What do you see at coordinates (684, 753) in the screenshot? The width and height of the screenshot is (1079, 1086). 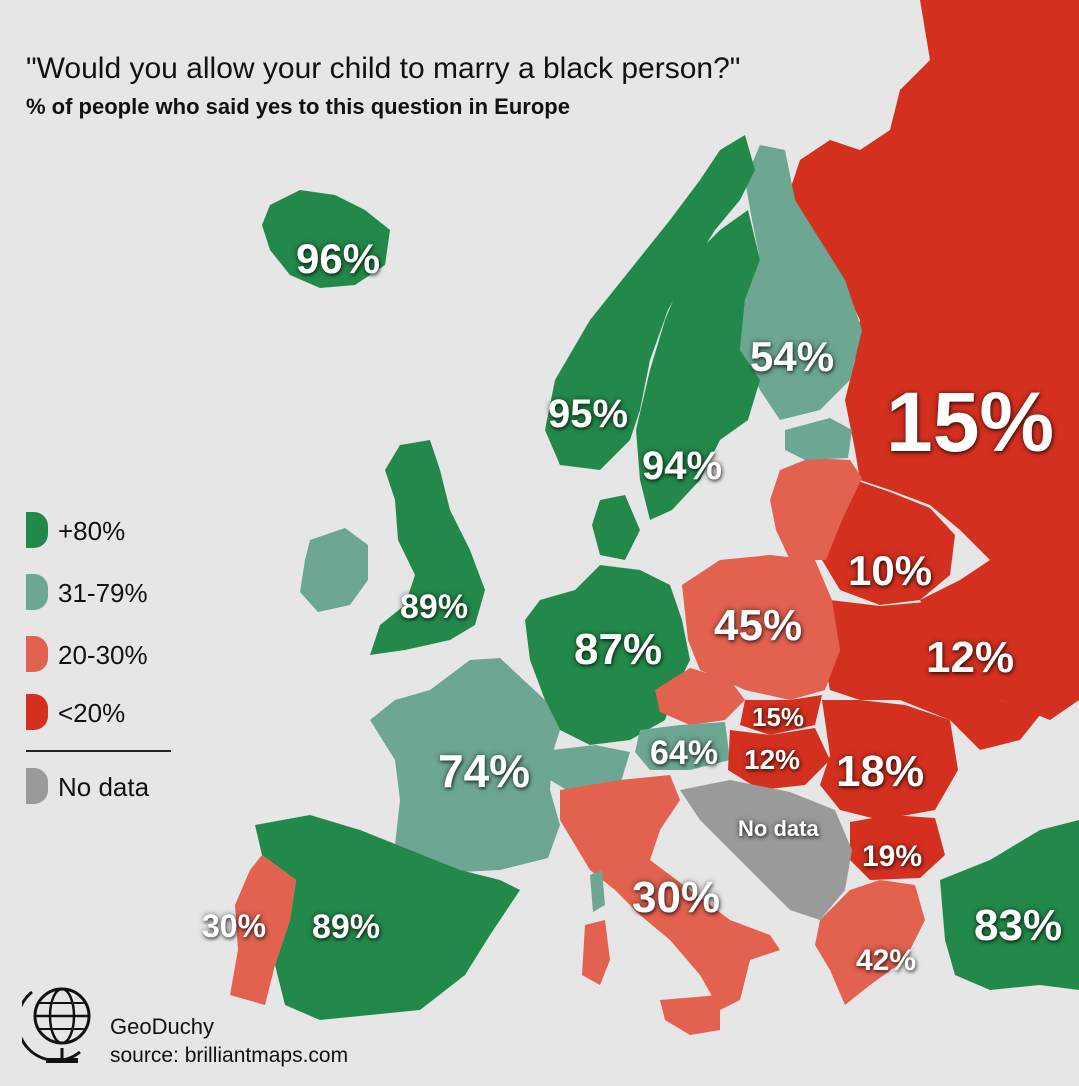 I see `label-austria: 64%` at bounding box center [684, 753].